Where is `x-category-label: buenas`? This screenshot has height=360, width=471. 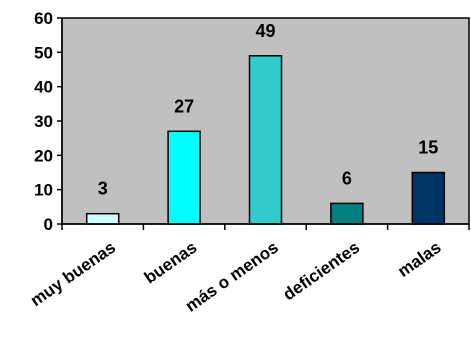
x-category-label: buenas is located at coordinates (171, 263).